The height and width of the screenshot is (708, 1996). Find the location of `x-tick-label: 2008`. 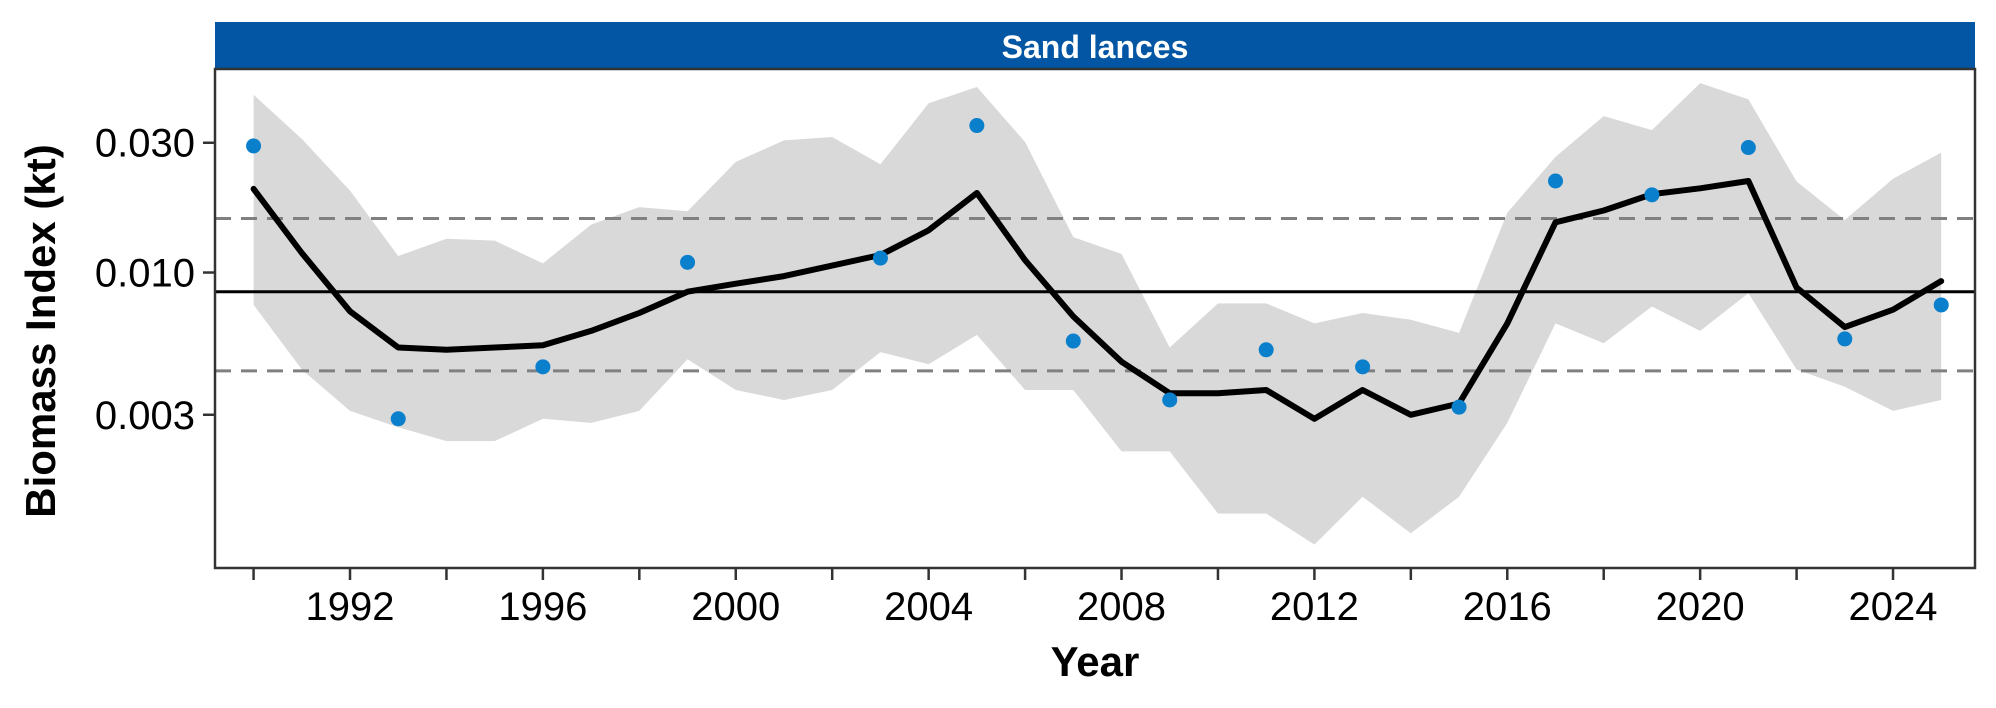

x-tick-label: 2008 is located at coordinates (1121, 607).